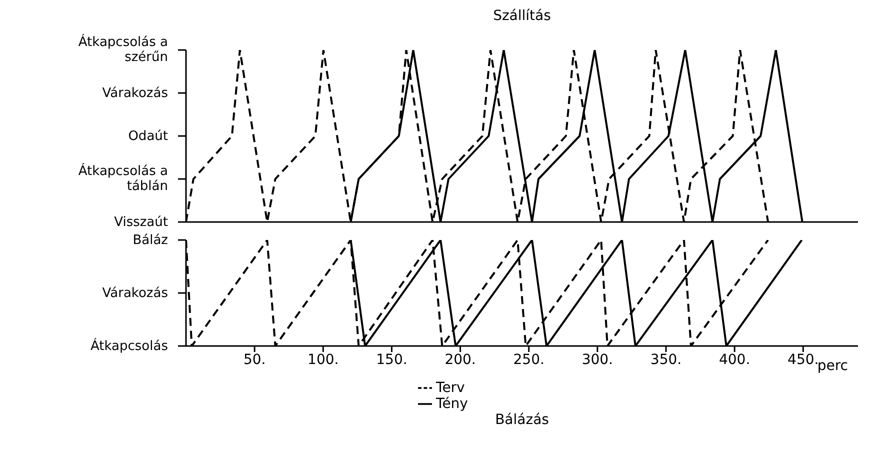  Describe the element at coordinates (141, 222) in the screenshot. I see `category-label: Visszaút` at that location.